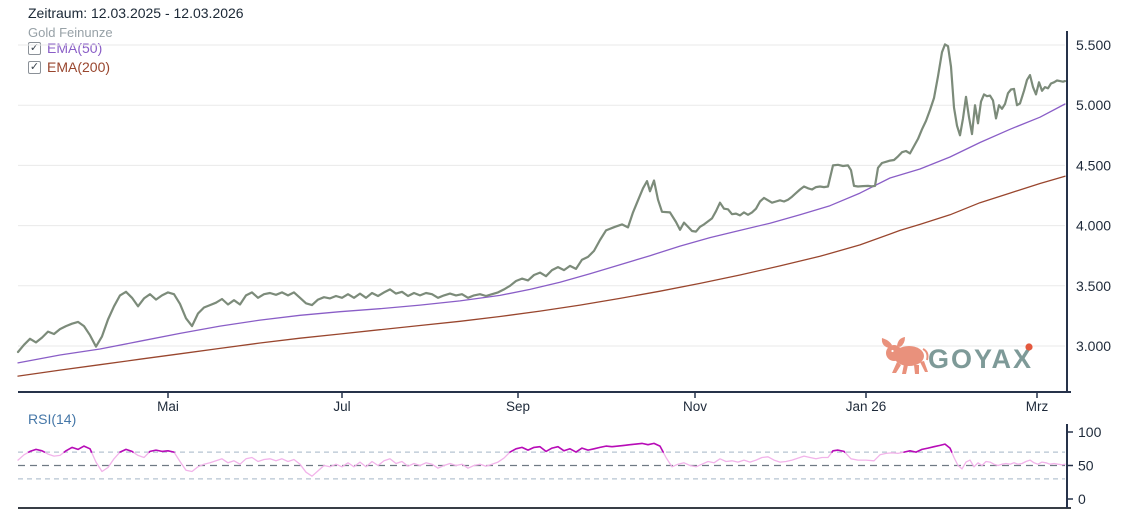 The image size is (1140, 513). Describe the element at coordinates (1086, 466) in the screenshot. I see `rsi-axis-label: 50` at that location.